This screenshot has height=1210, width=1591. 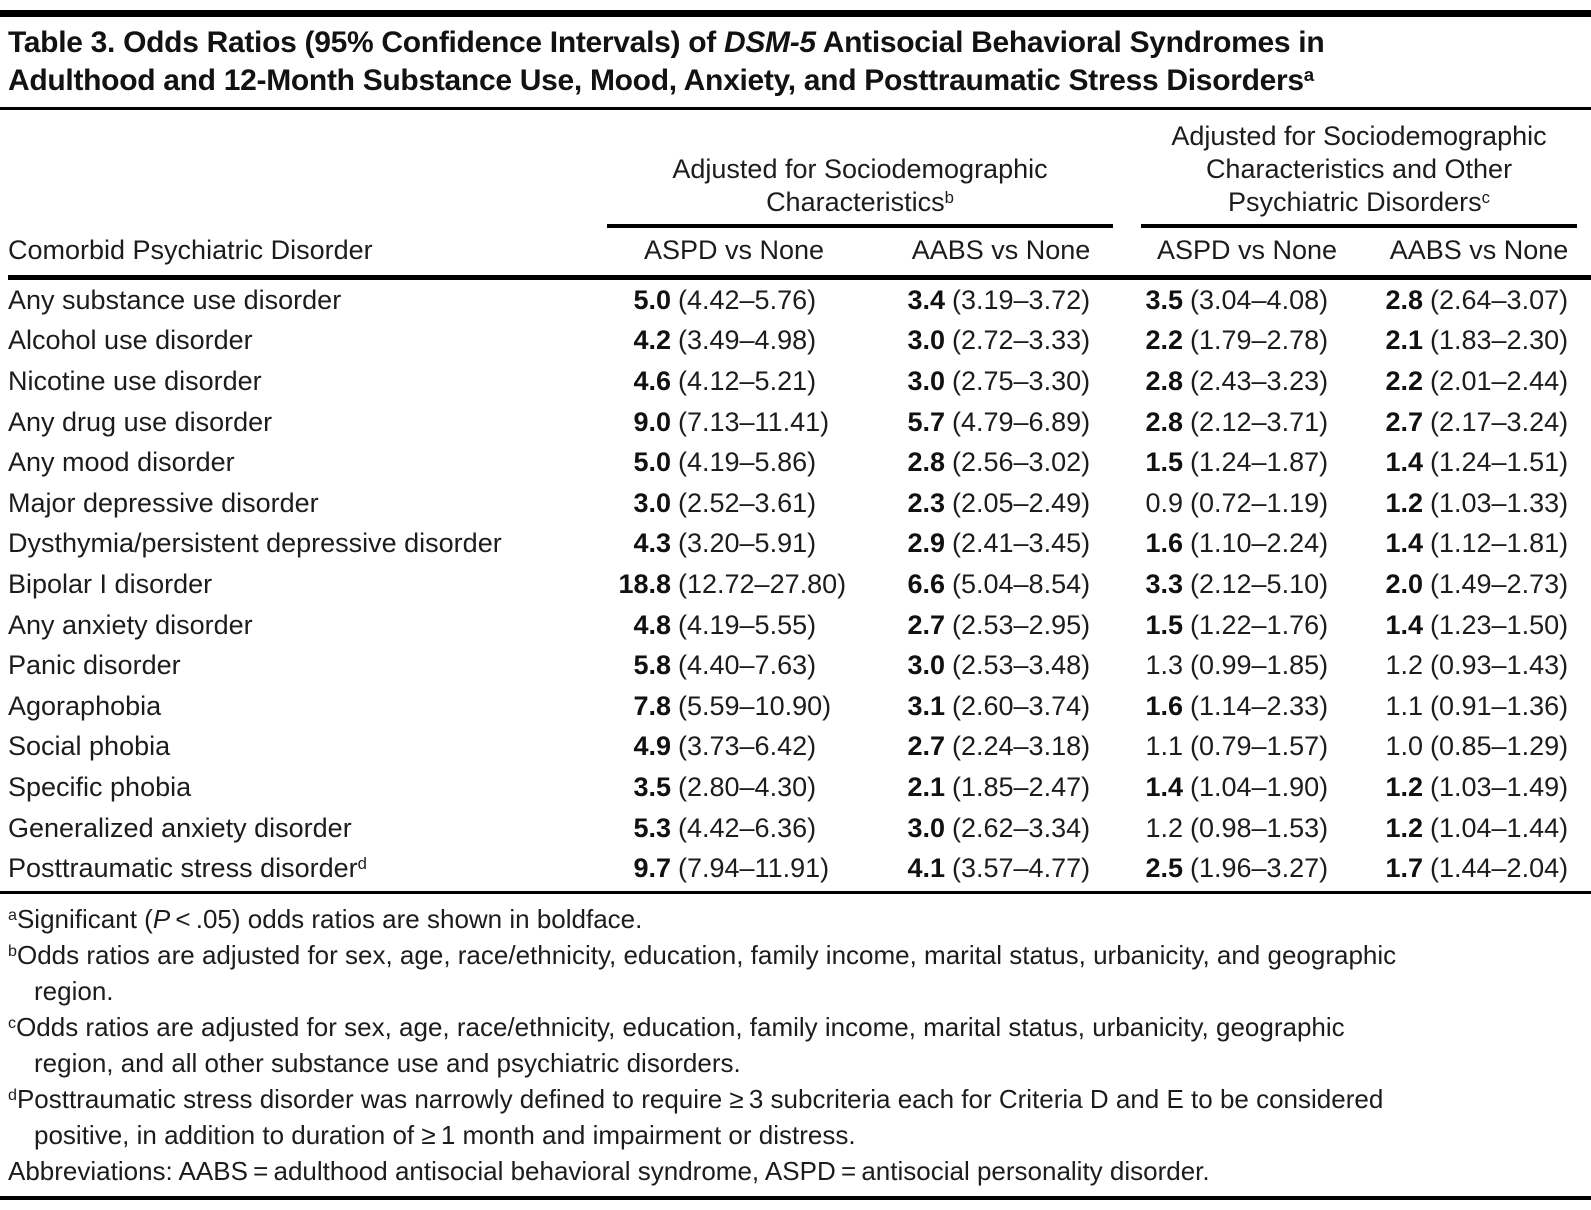 I want to click on odds-ratio-number: 3.5, so click(x=652, y=786).